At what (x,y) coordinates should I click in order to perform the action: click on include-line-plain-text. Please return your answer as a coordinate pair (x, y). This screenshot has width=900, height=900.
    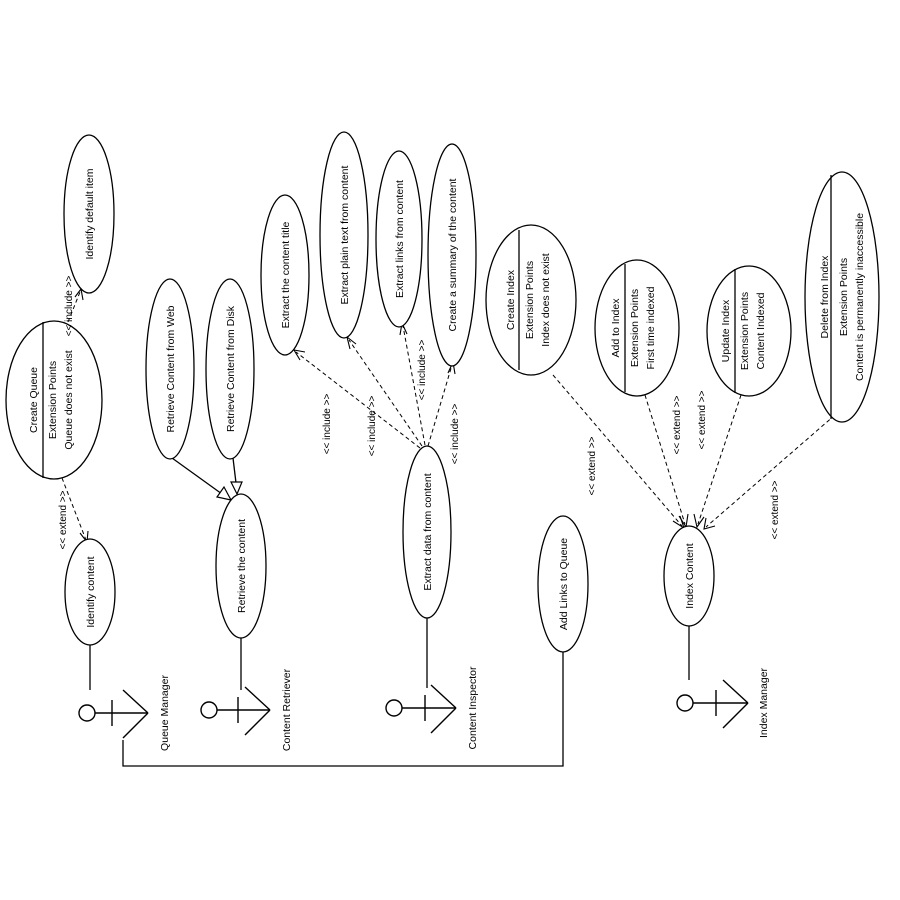
    Looking at the image, I should click on (385, 393).